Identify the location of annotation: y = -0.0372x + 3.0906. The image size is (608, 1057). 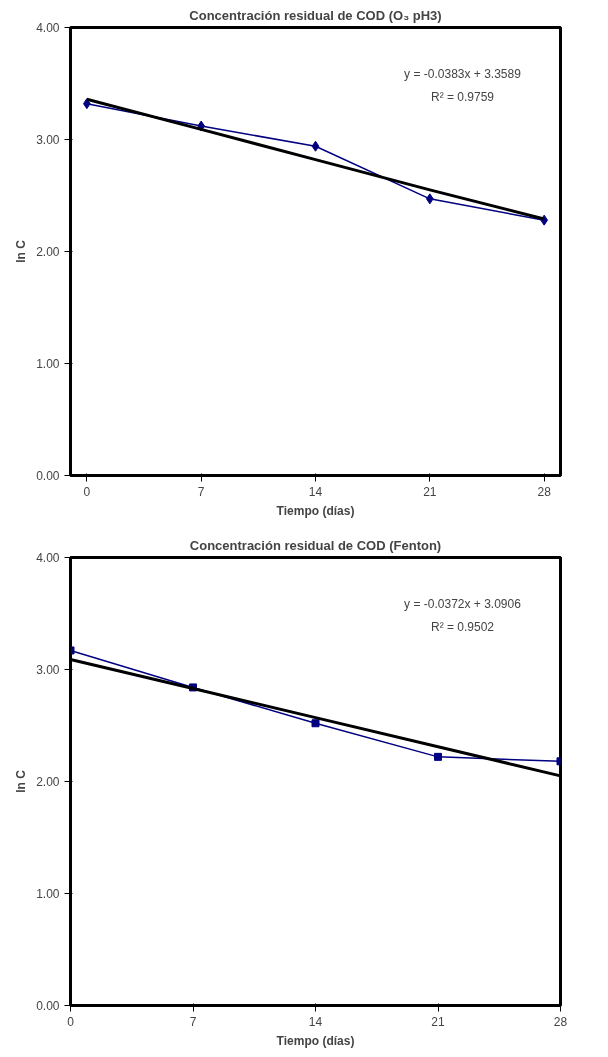
(463, 604).